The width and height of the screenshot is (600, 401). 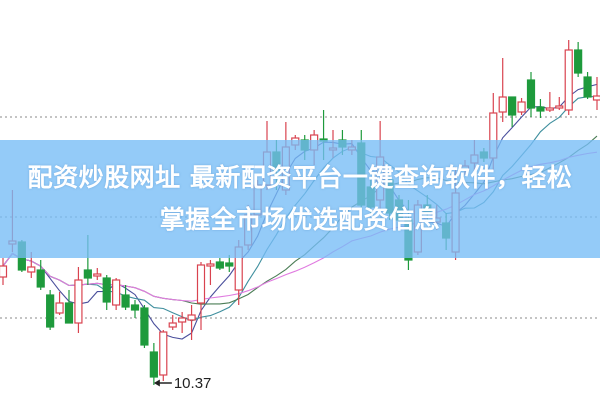 What do you see at coordinates (193, 383) in the screenshot?
I see `low-price-label: 10.37` at bounding box center [193, 383].